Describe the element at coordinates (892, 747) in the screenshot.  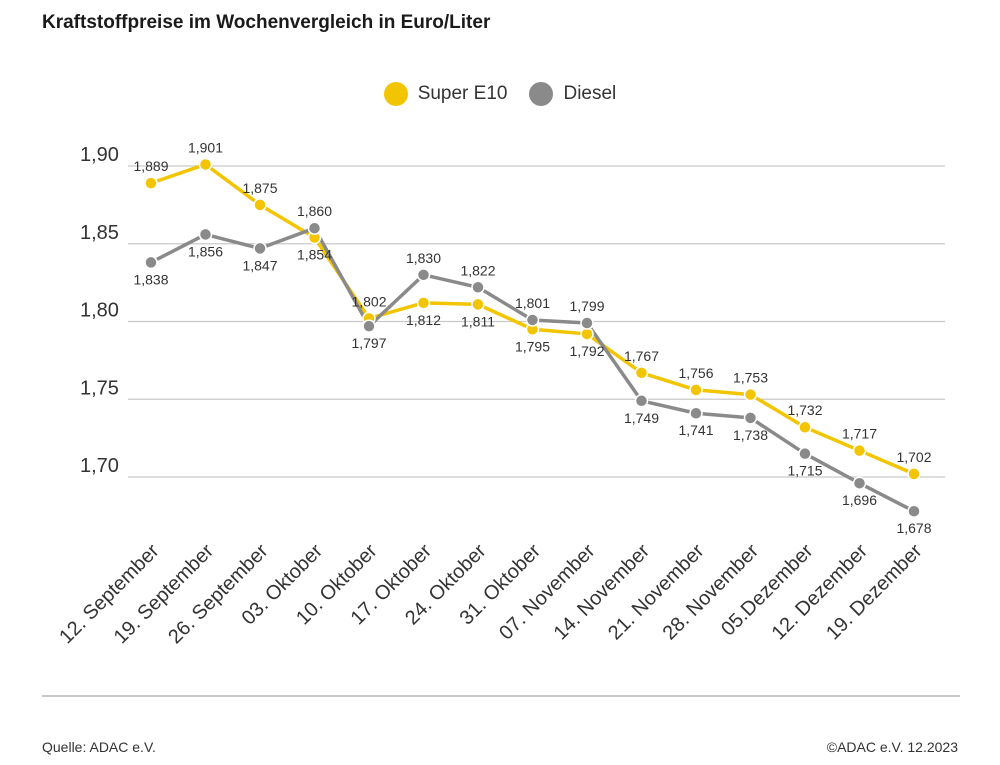
I see `copyright-note: ©ADAC e.V. 12.2023` at that location.